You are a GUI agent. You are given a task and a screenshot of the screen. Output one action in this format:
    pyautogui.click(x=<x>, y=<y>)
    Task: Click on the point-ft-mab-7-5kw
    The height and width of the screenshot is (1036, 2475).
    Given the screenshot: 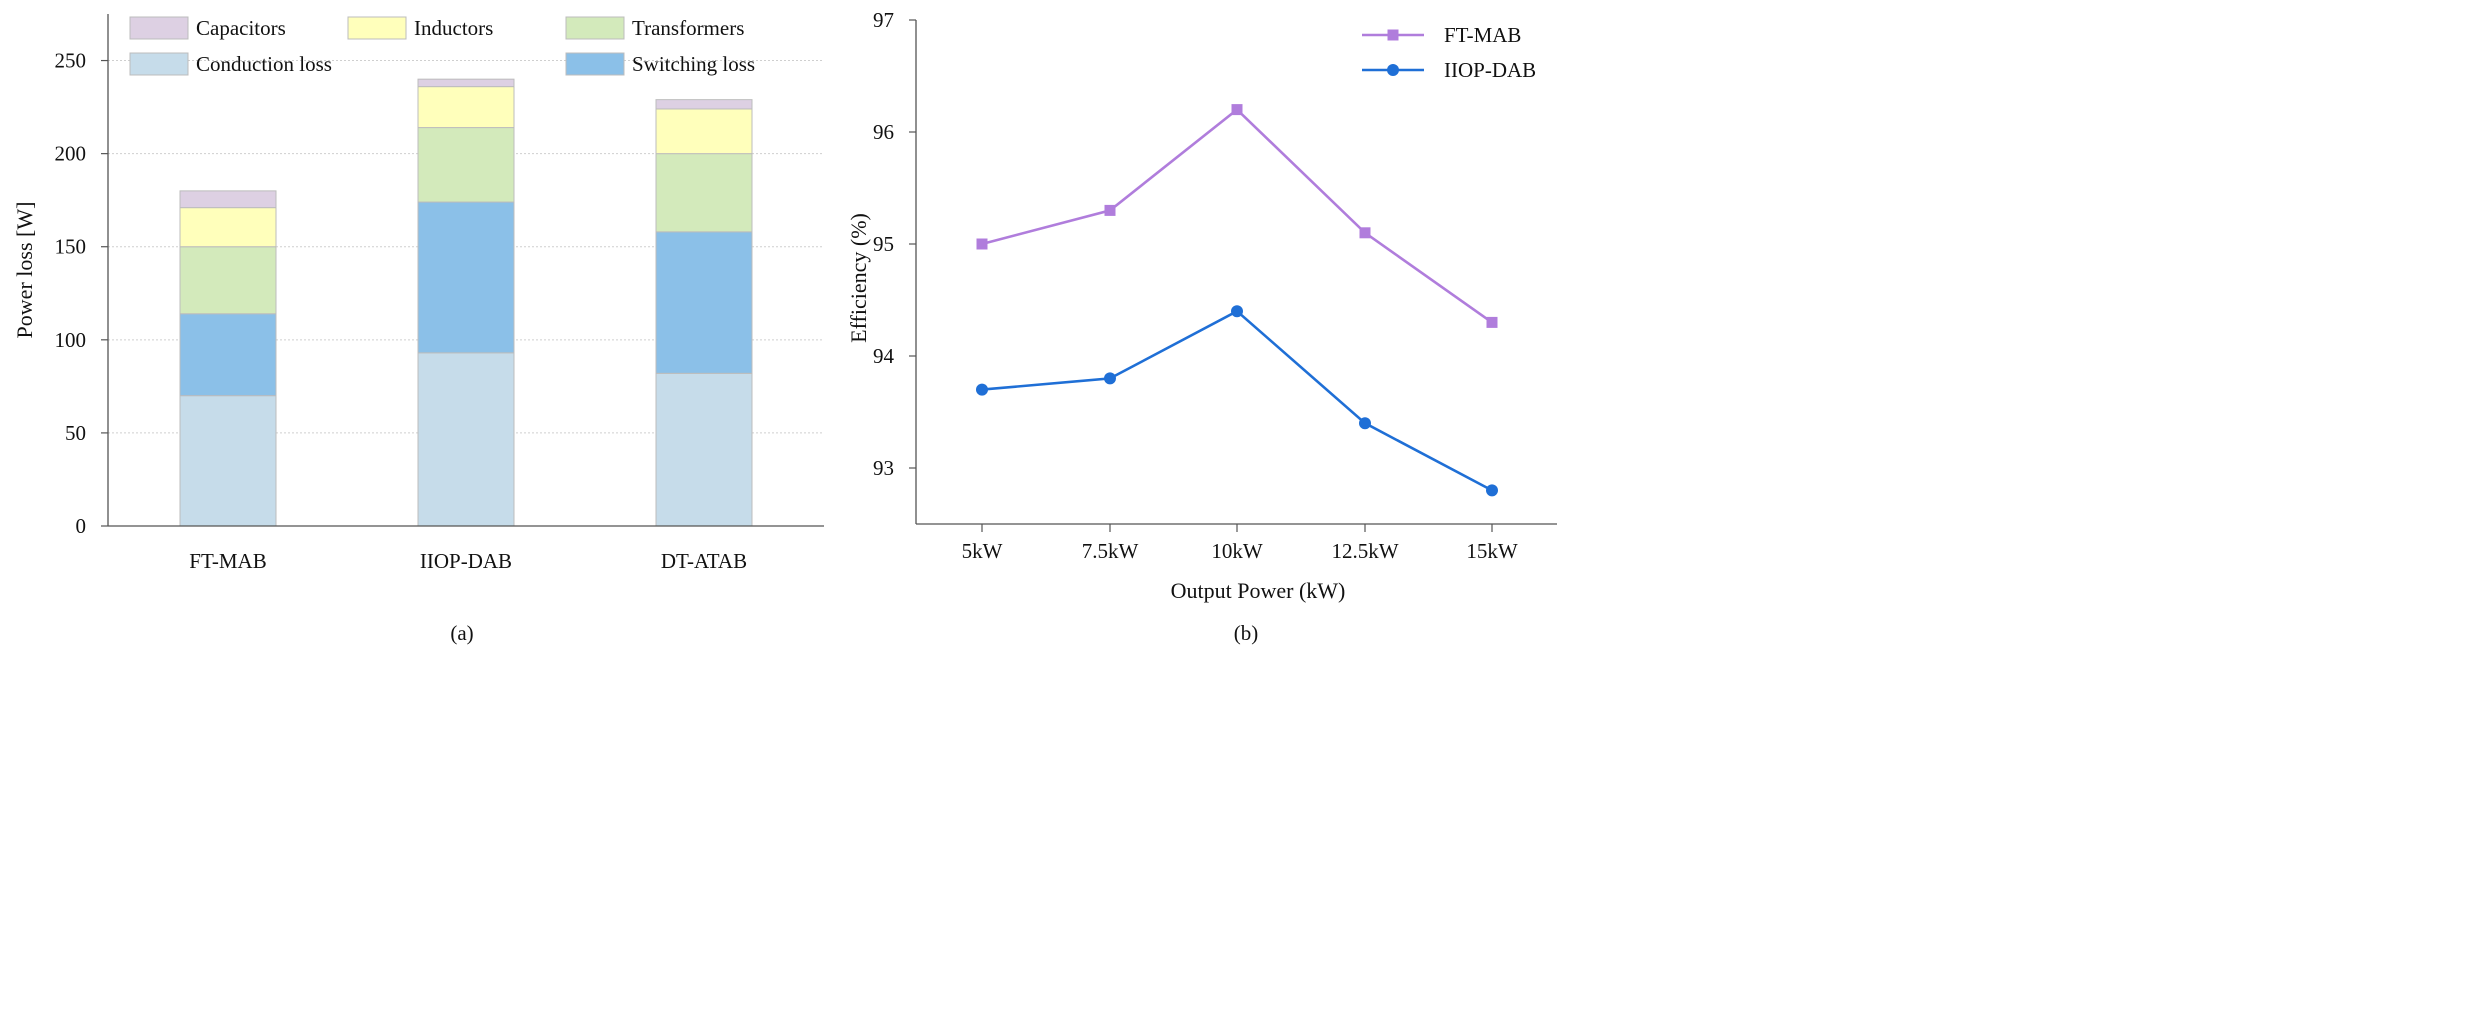 What is the action you would take?
    pyautogui.click(x=1110, y=210)
    